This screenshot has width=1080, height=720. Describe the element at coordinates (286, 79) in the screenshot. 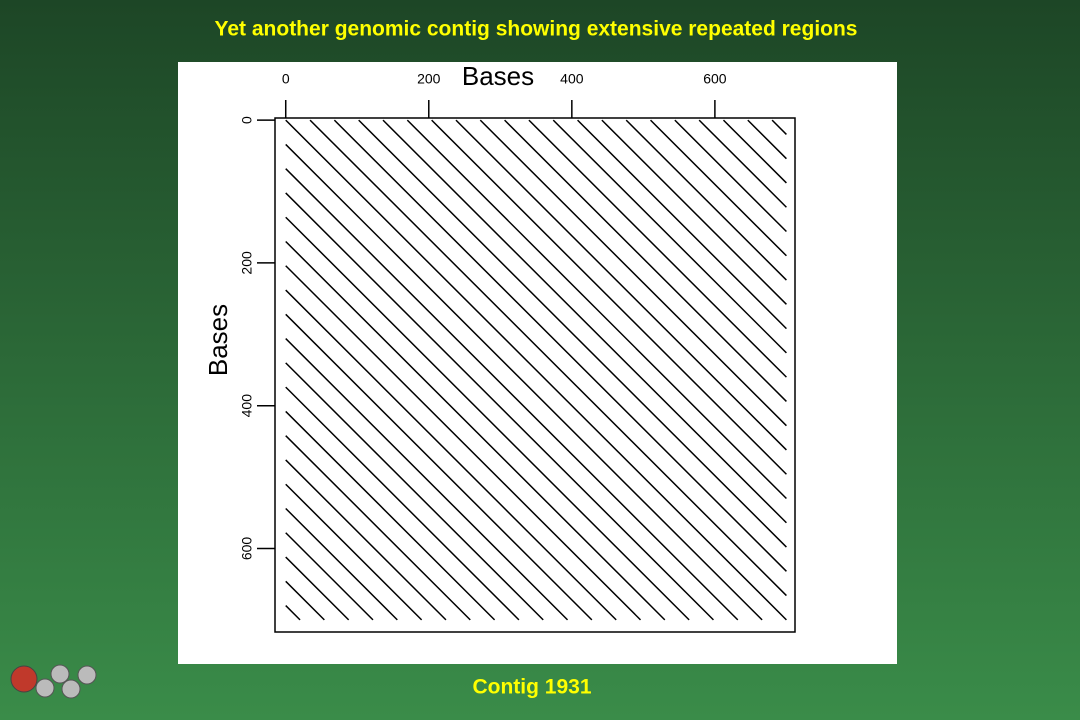

I see `x-tick-label: 0` at that location.